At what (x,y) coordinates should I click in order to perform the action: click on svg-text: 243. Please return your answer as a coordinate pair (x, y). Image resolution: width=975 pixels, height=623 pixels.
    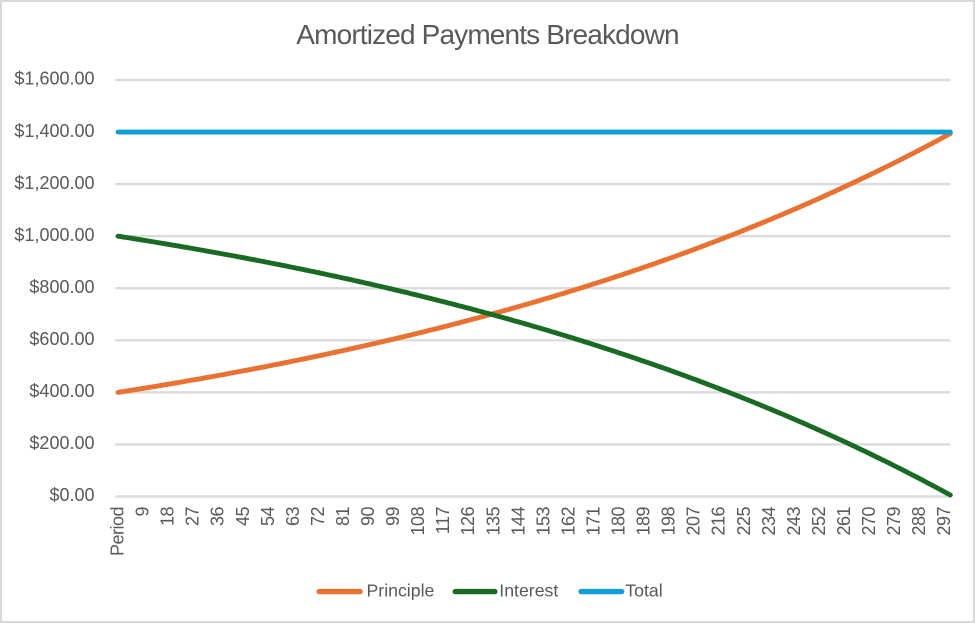
    Looking at the image, I should click on (794, 521).